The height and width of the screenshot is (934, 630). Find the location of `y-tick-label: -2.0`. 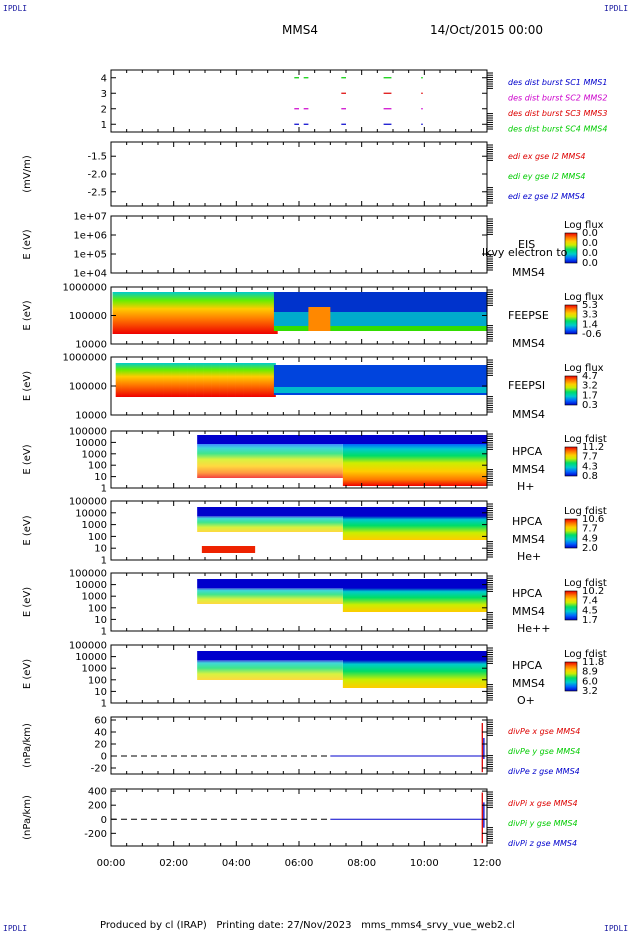

y-tick-label: -2.0 is located at coordinates (97, 175).